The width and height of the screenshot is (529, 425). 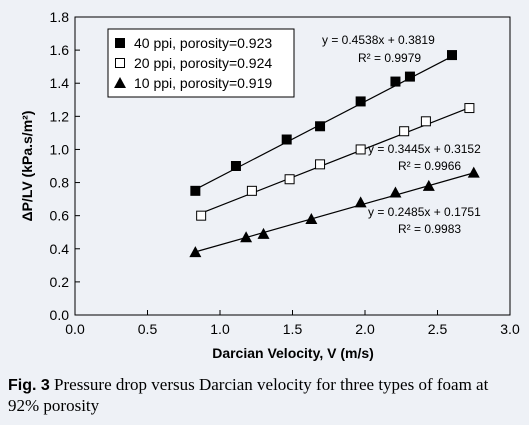 What do you see at coordinates (424, 212) in the screenshot?
I see `fit-equation: y = 0.2485x + 0.1751` at bounding box center [424, 212].